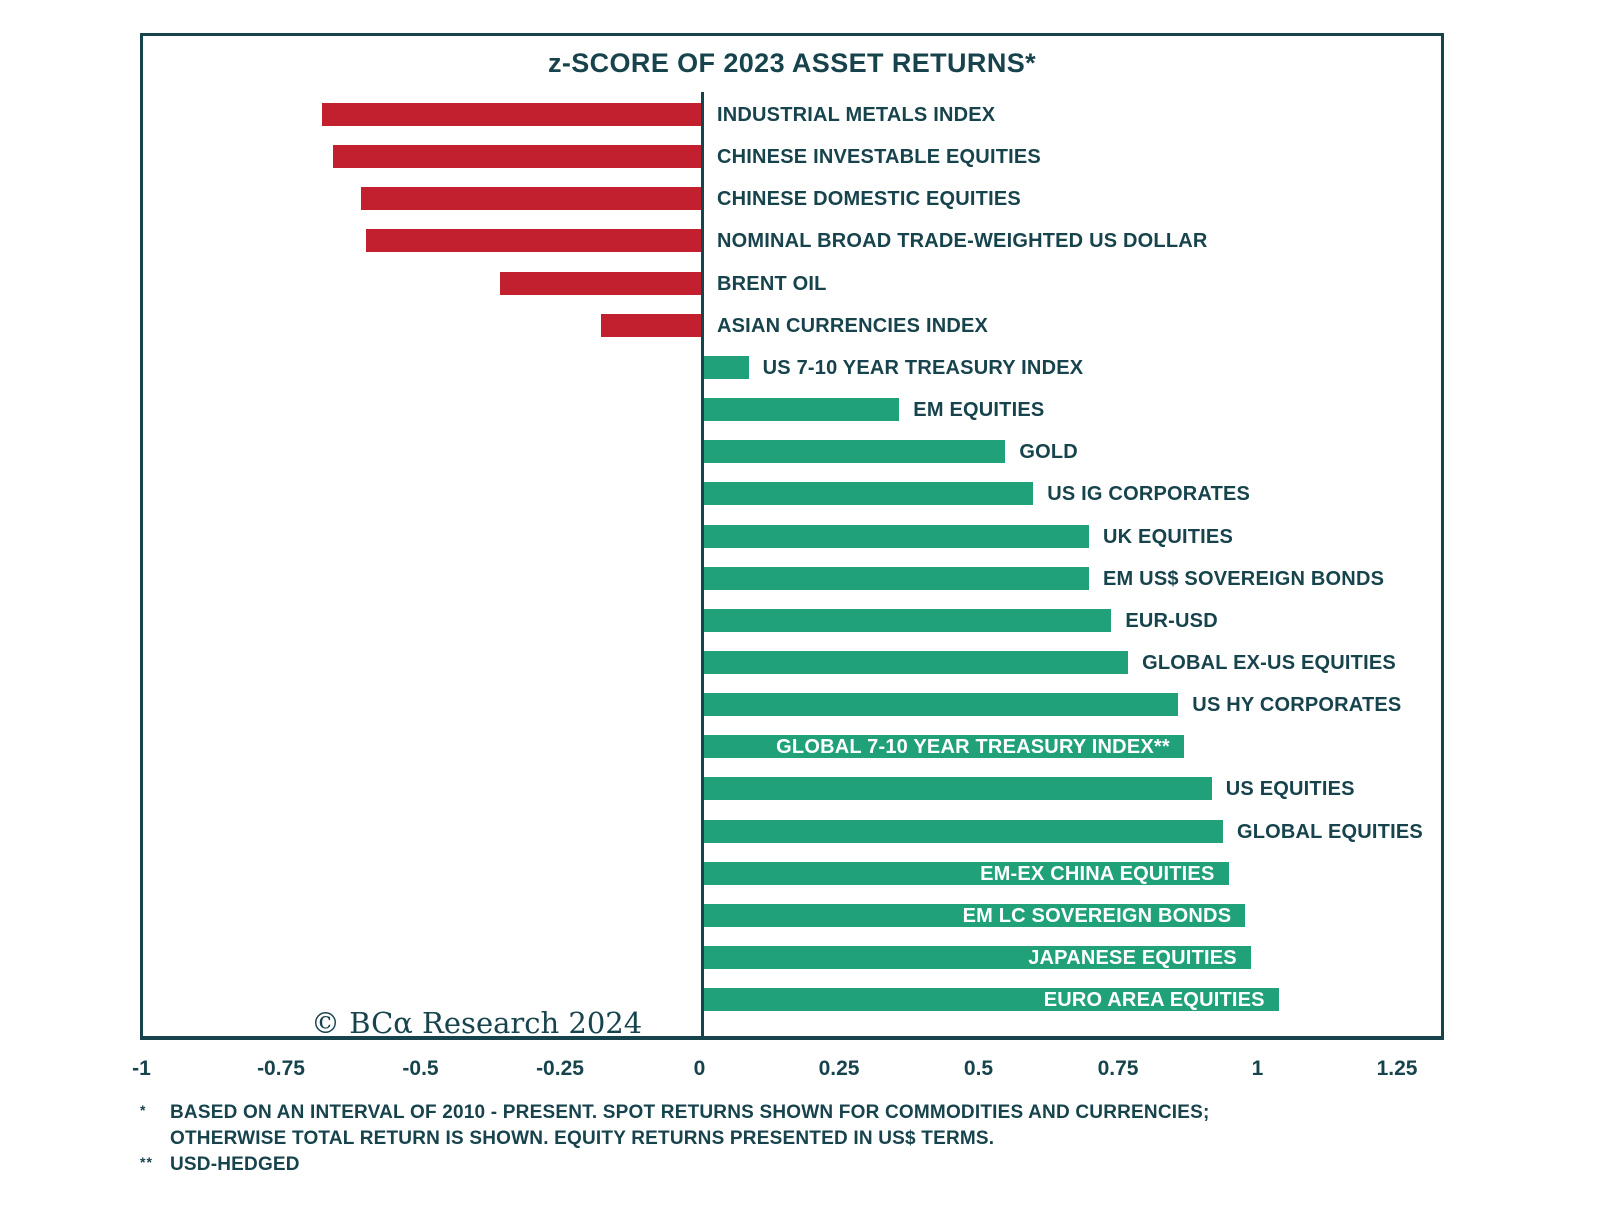 The image size is (1600, 1219). I want to click on copyright-logo: © BCα Research 2024, so click(477, 1023).